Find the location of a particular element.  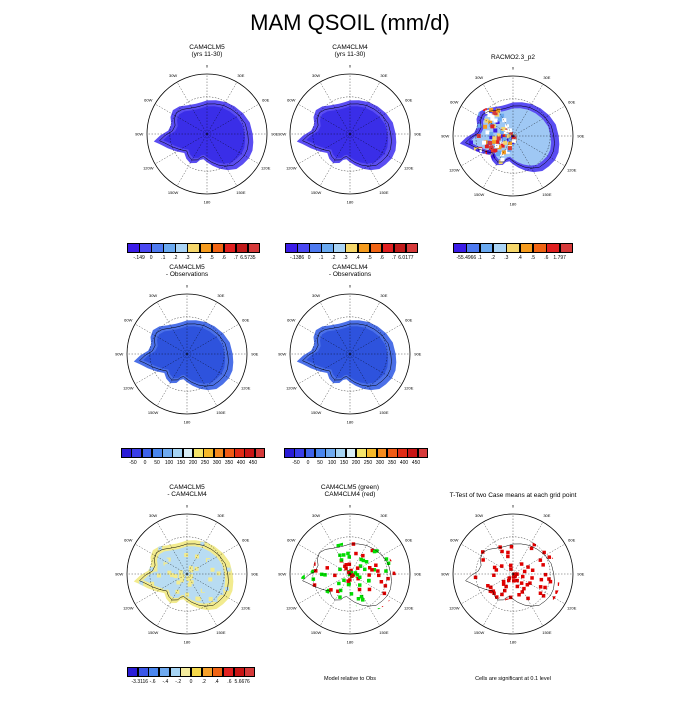

panel-title: RACMO2.3_p2 is located at coordinates (513, 58).